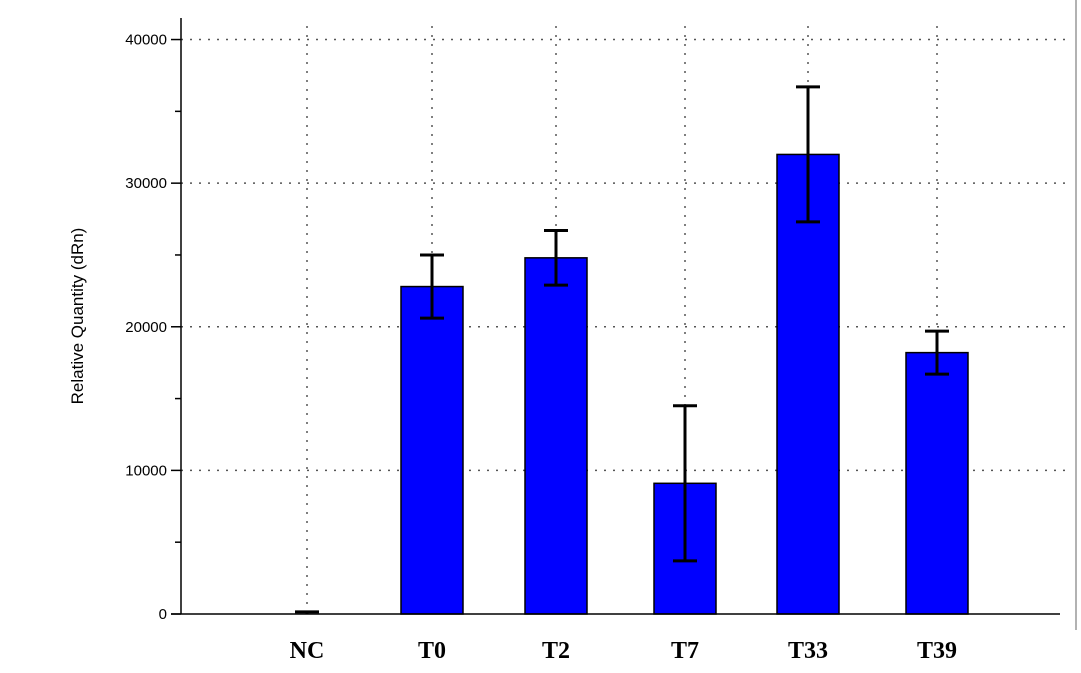 This screenshot has width=1081, height=673. What do you see at coordinates (146, 40) in the screenshot?
I see `y-tick-label: 40000` at bounding box center [146, 40].